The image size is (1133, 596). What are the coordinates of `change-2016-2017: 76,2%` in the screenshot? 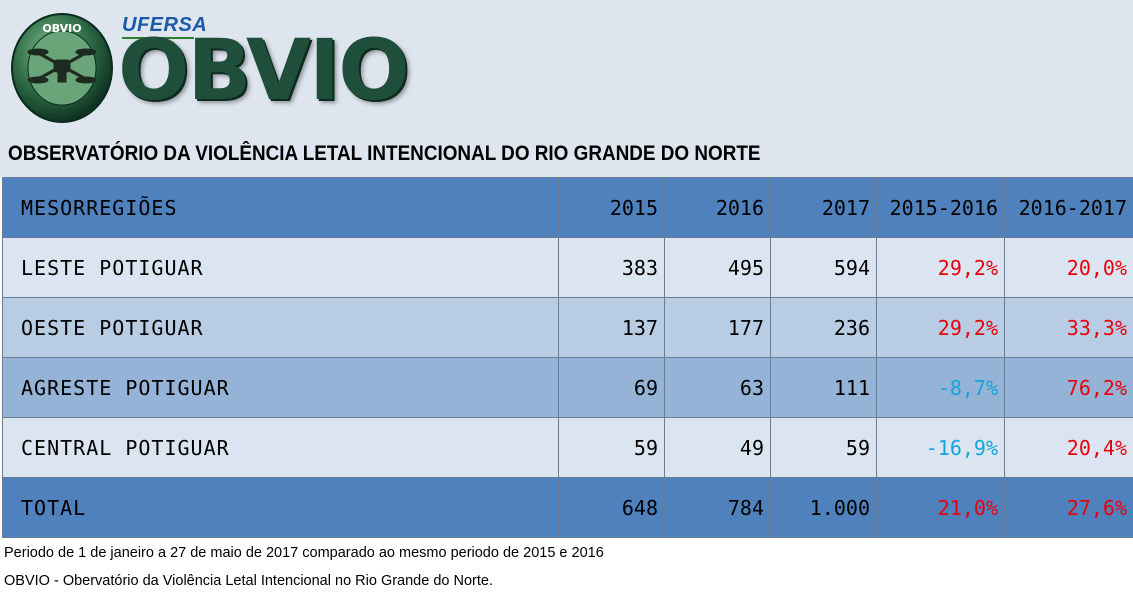 It's located at (1068, 387).